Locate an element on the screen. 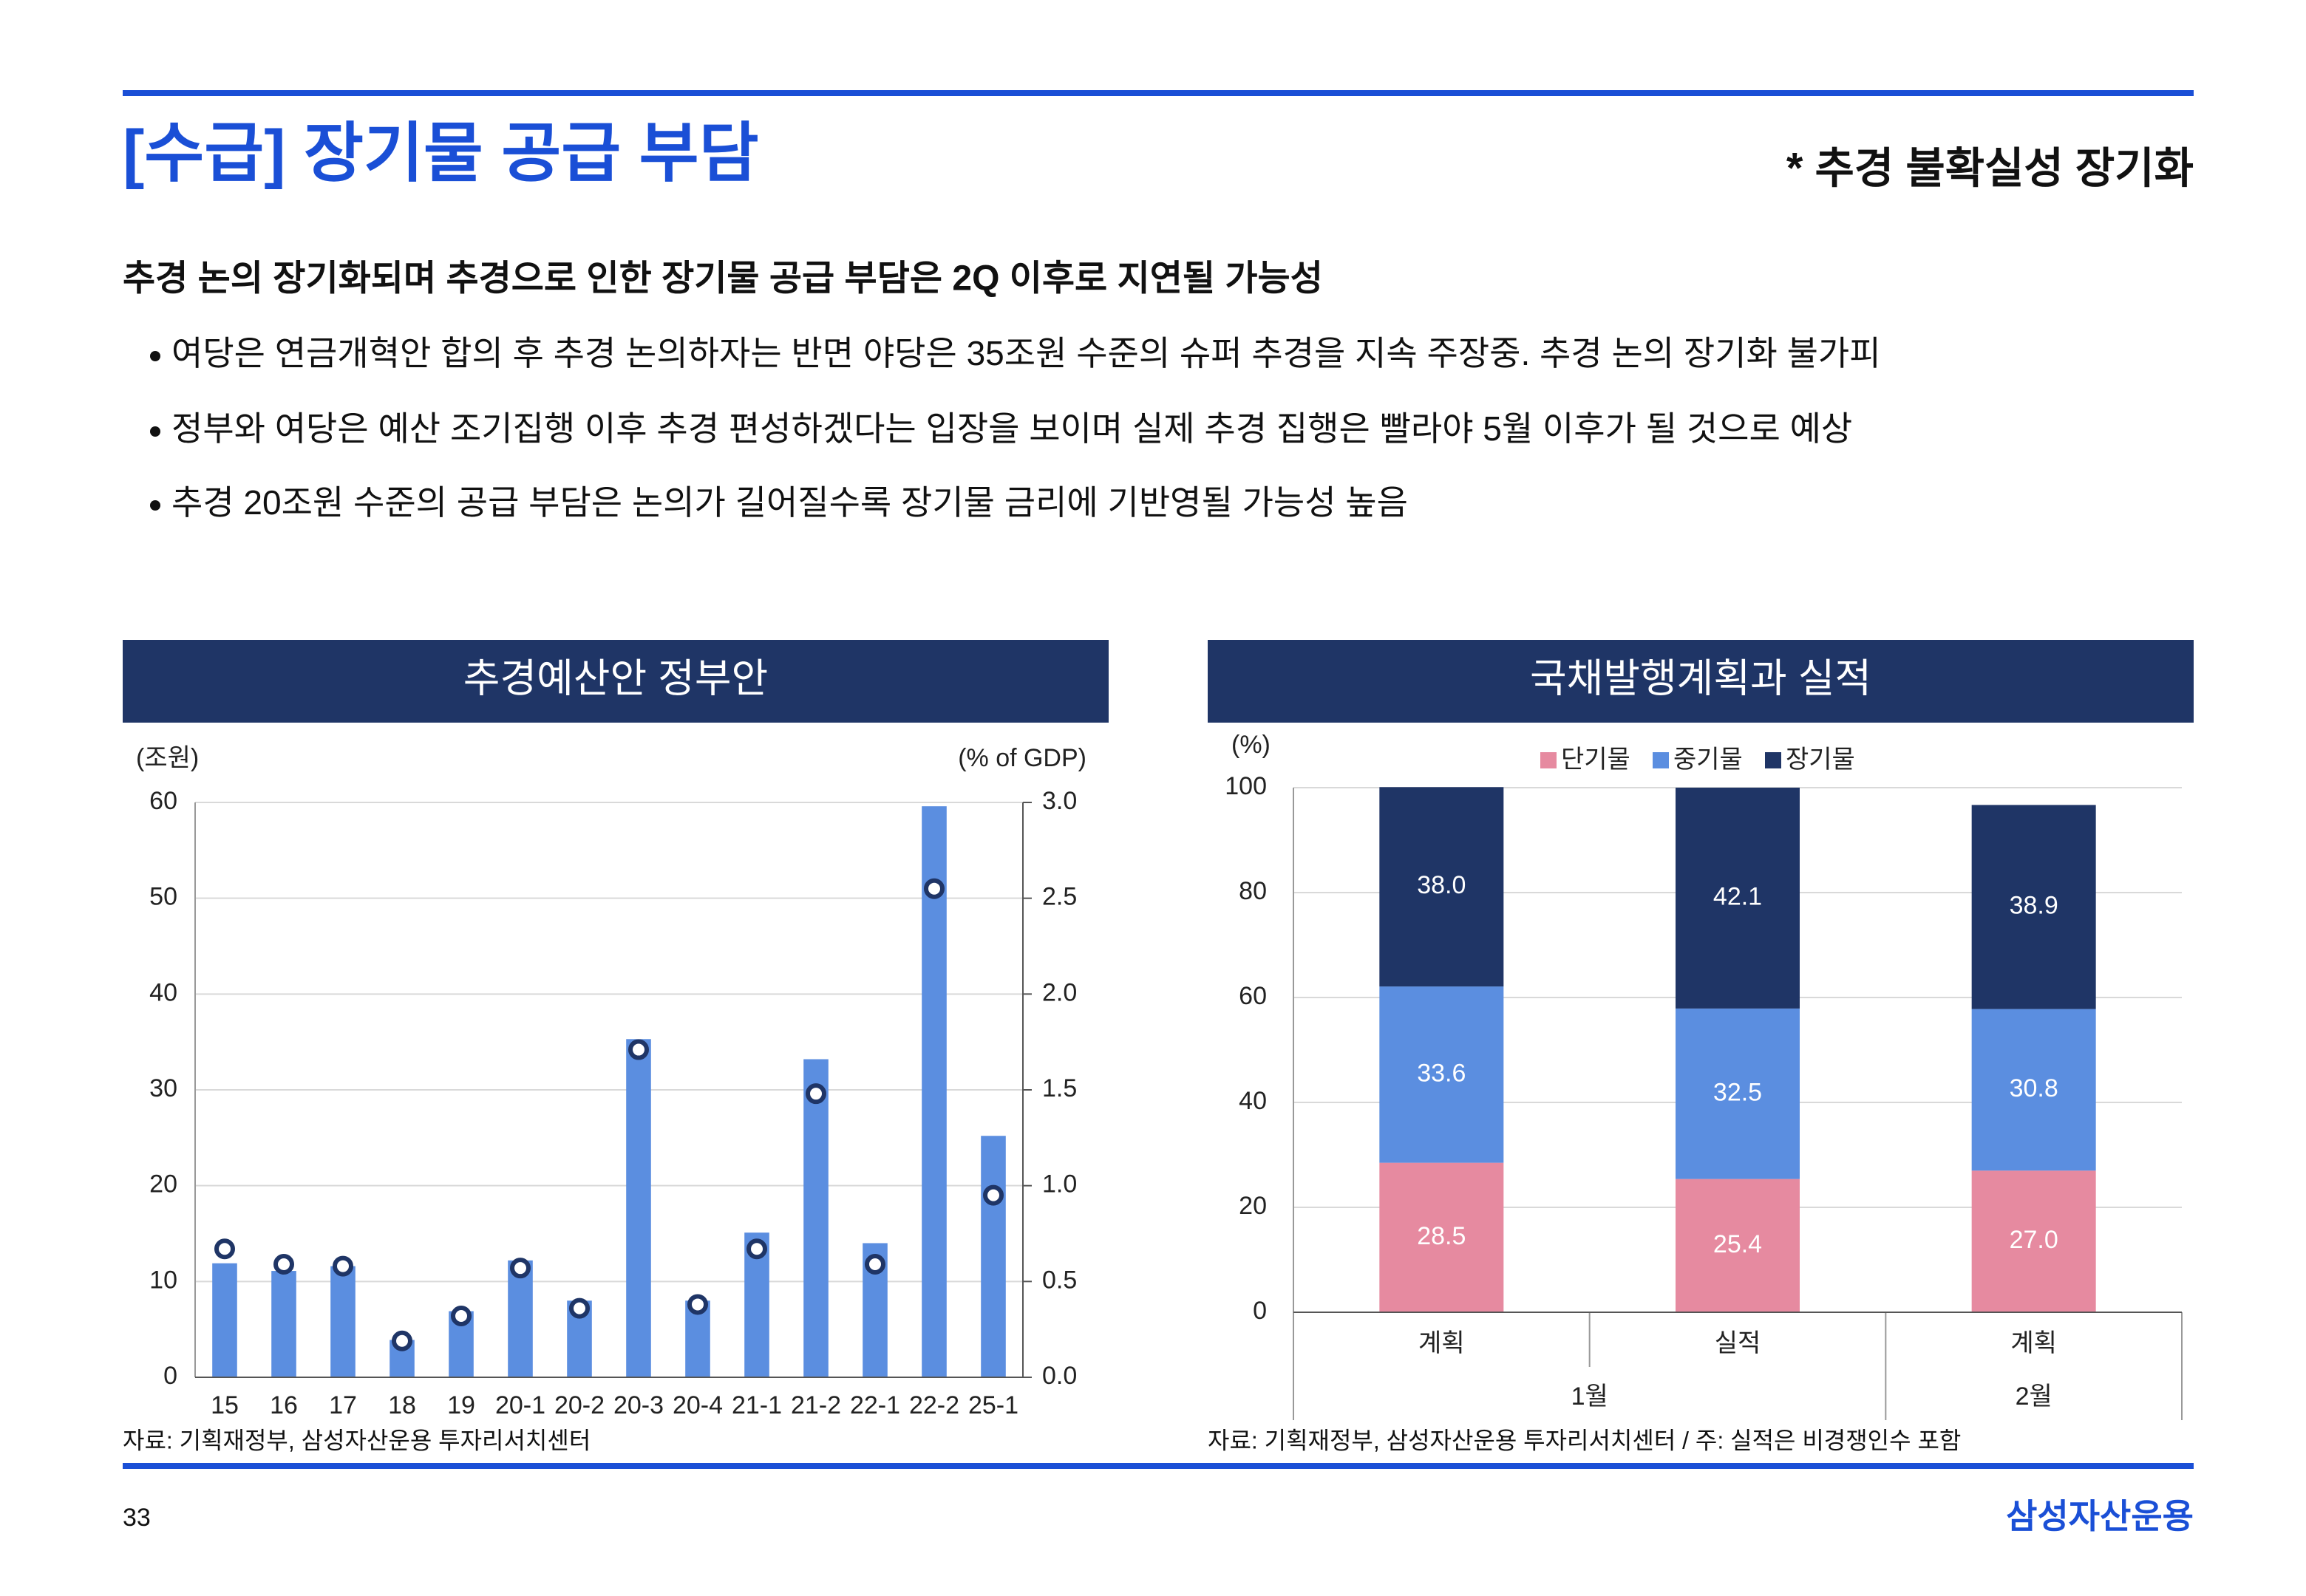 The width and height of the screenshot is (2306, 1596). x-tick-label: 19 is located at coordinates (461, 1405).